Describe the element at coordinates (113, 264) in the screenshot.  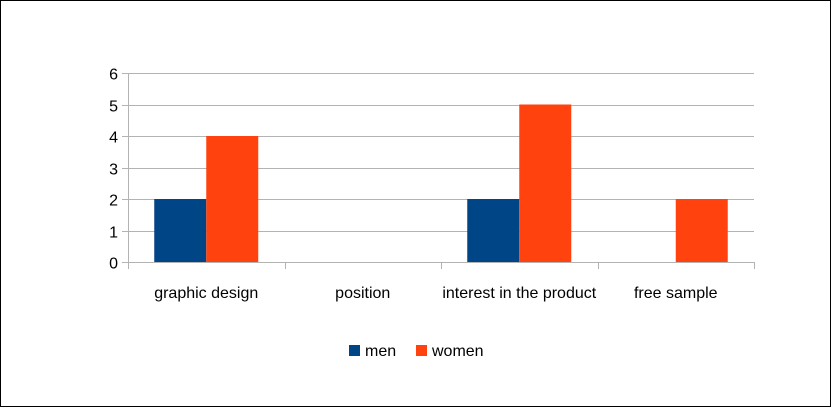
I see `y-tick-label: 0` at that location.